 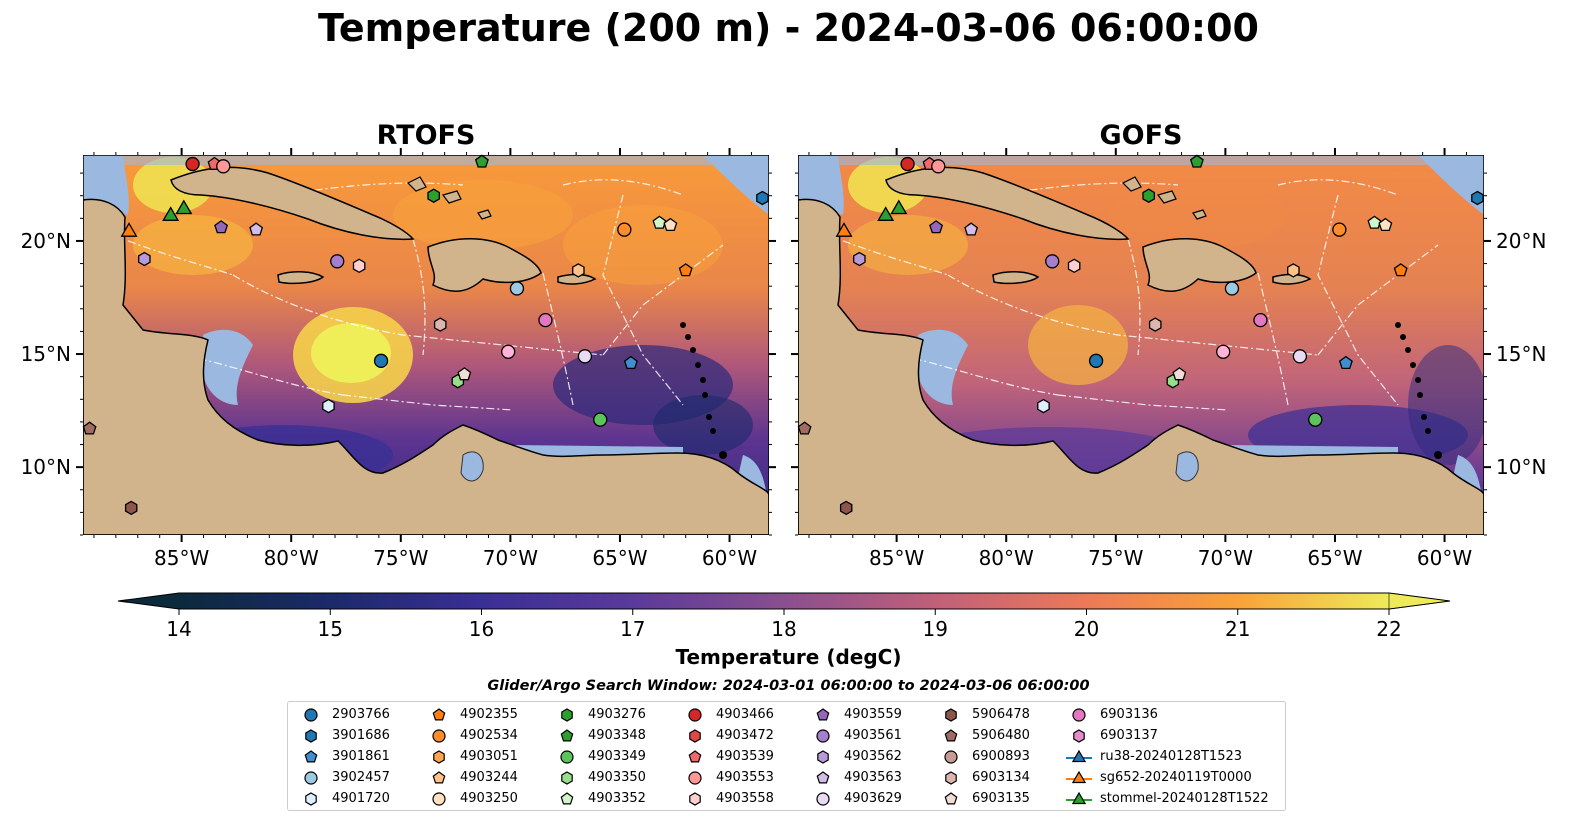 What do you see at coordinates (783, 628) in the screenshot?
I see `colorbar-tick-label: 18` at bounding box center [783, 628].